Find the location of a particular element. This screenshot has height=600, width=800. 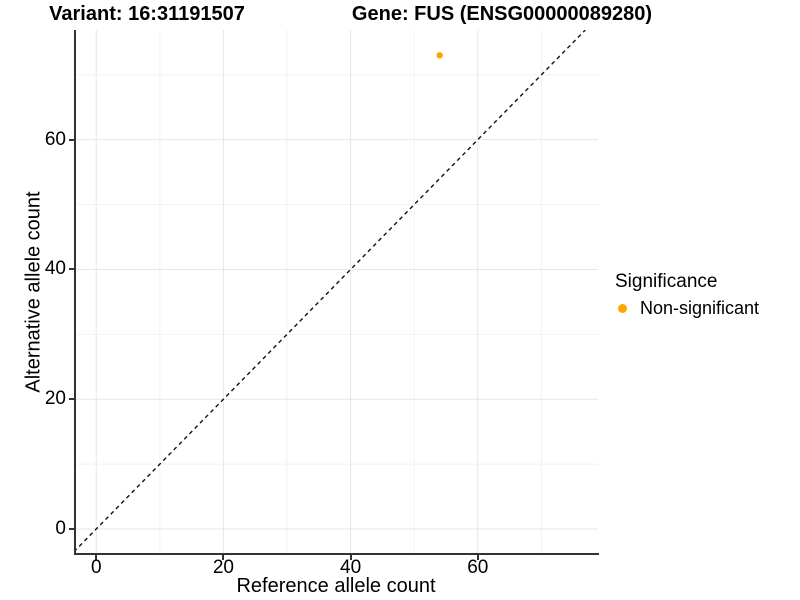

legend-item-label: Non-significant is located at coordinates (700, 308).